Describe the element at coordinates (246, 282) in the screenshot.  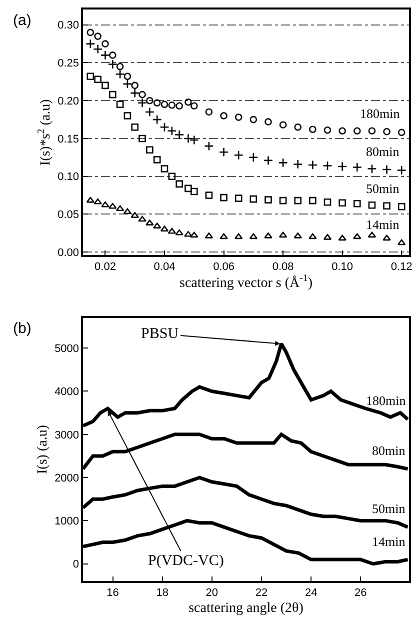
I see `x-axis-title: scattering vector s (Å$^{-1}$)` at that location.